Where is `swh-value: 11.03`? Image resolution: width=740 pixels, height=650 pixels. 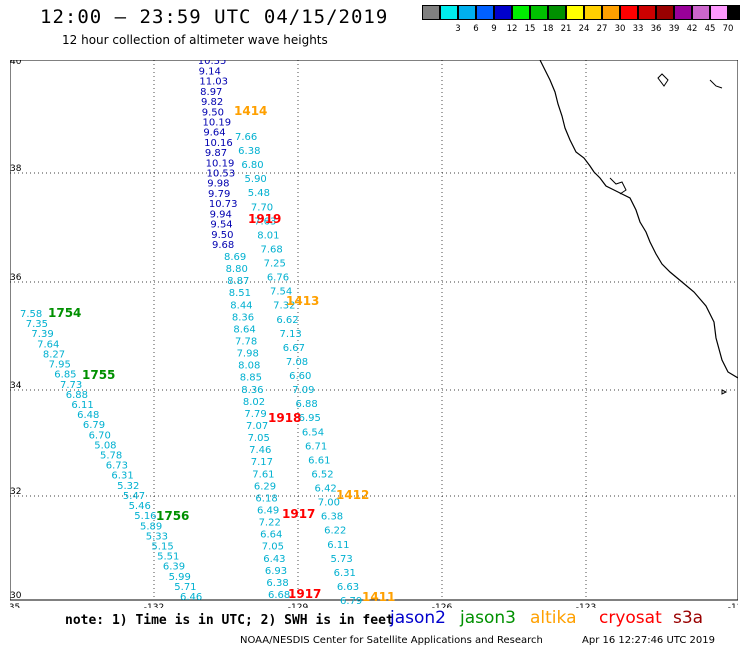 swh-value: 11.03 is located at coordinates (213, 82).